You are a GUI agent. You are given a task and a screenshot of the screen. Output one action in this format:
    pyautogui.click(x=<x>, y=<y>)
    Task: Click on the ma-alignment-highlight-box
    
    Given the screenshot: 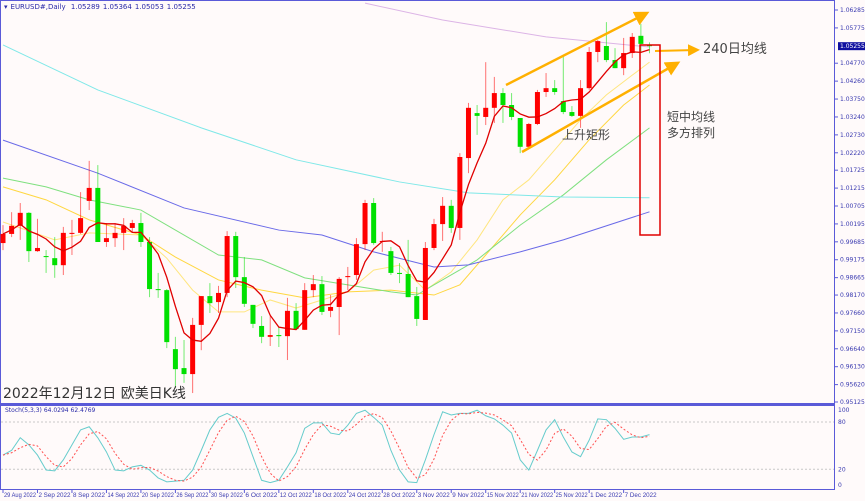 What is the action you would take?
    pyautogui.click(x=650, y=140)
    